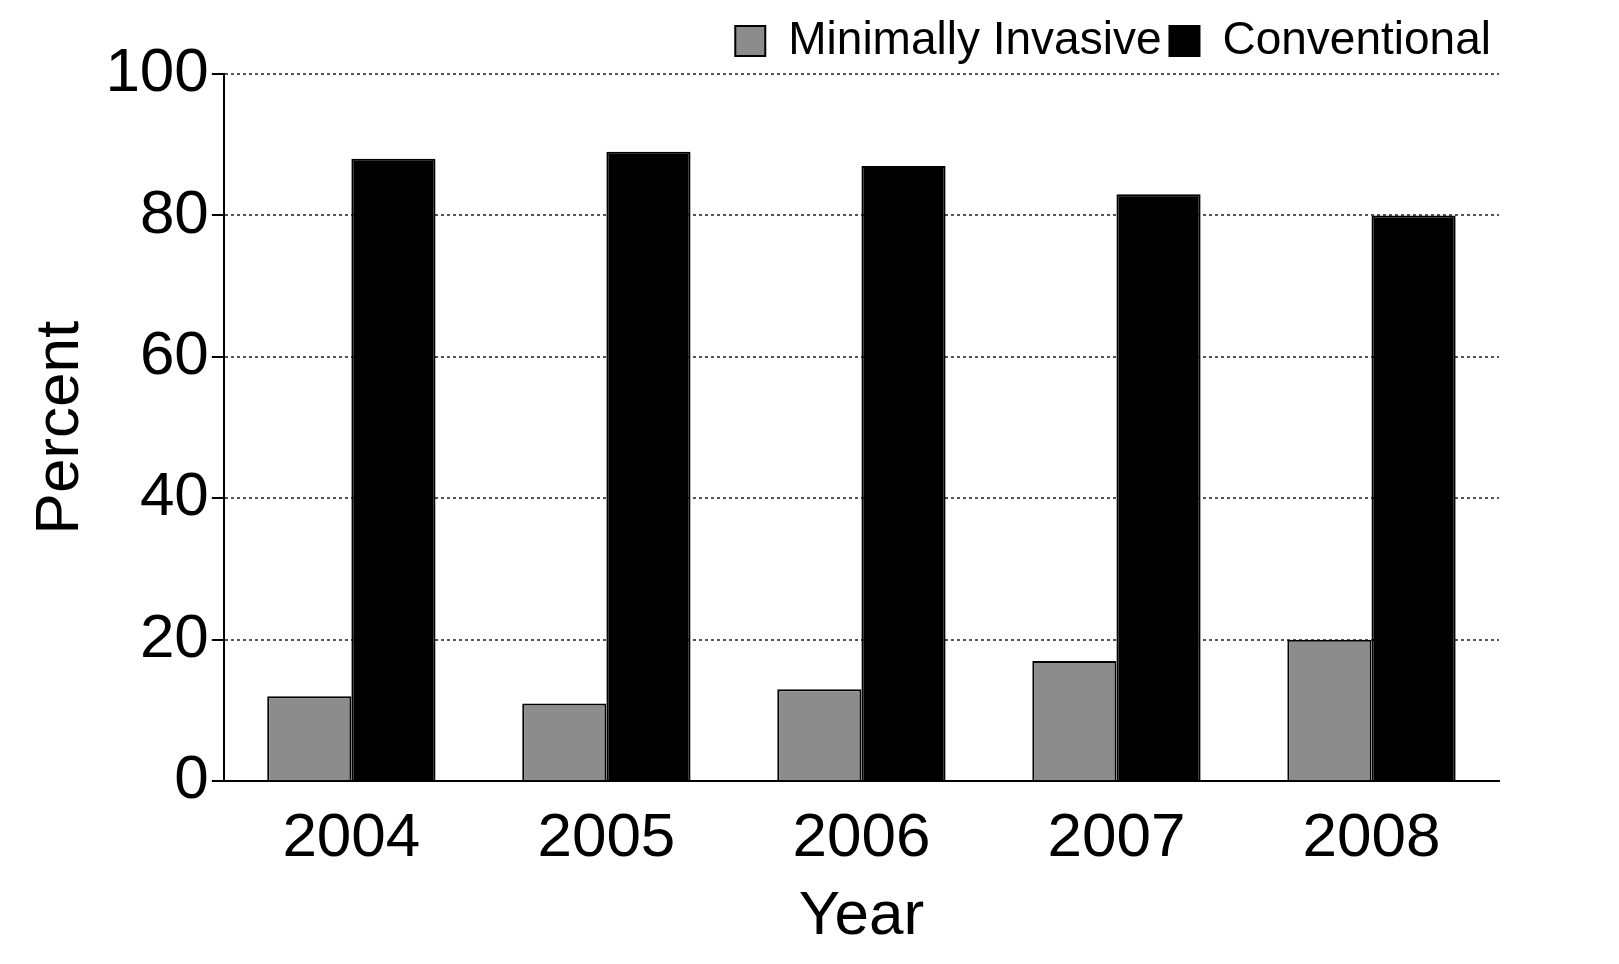  Describe the element at coordinates (1371, 835) in the screenshot. I see `x-tick-label: 2008` at that location.